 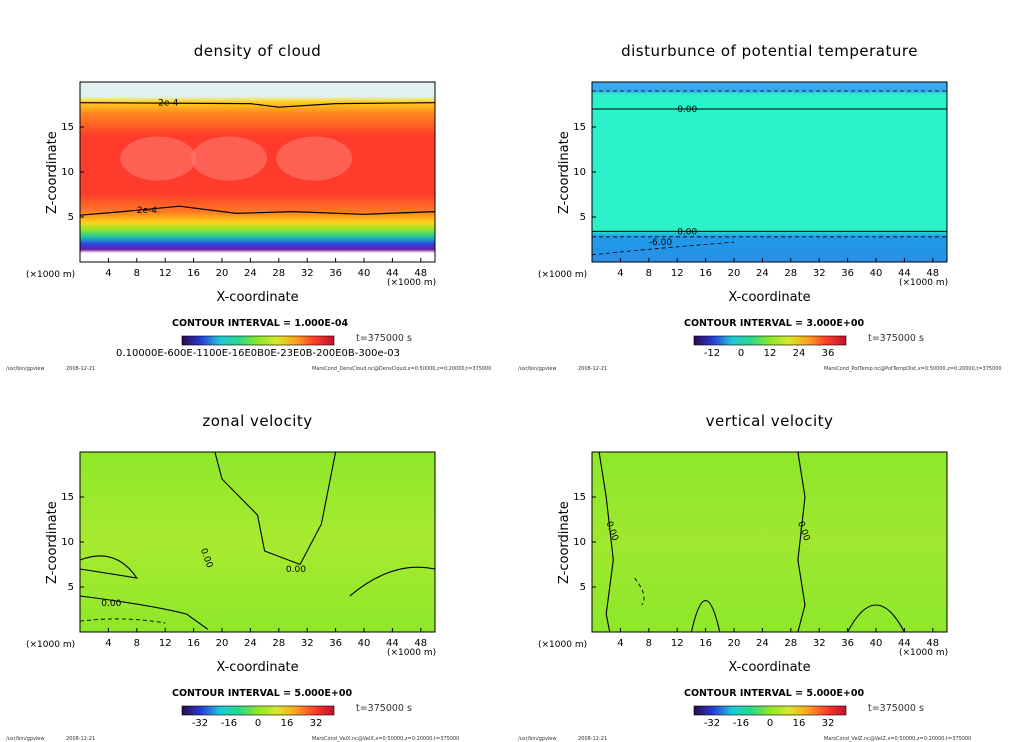 What do you see at coordinates (257, 51) in the screenshot?
I see `chart-title: density of cloud` at bounding box center [257, 51].